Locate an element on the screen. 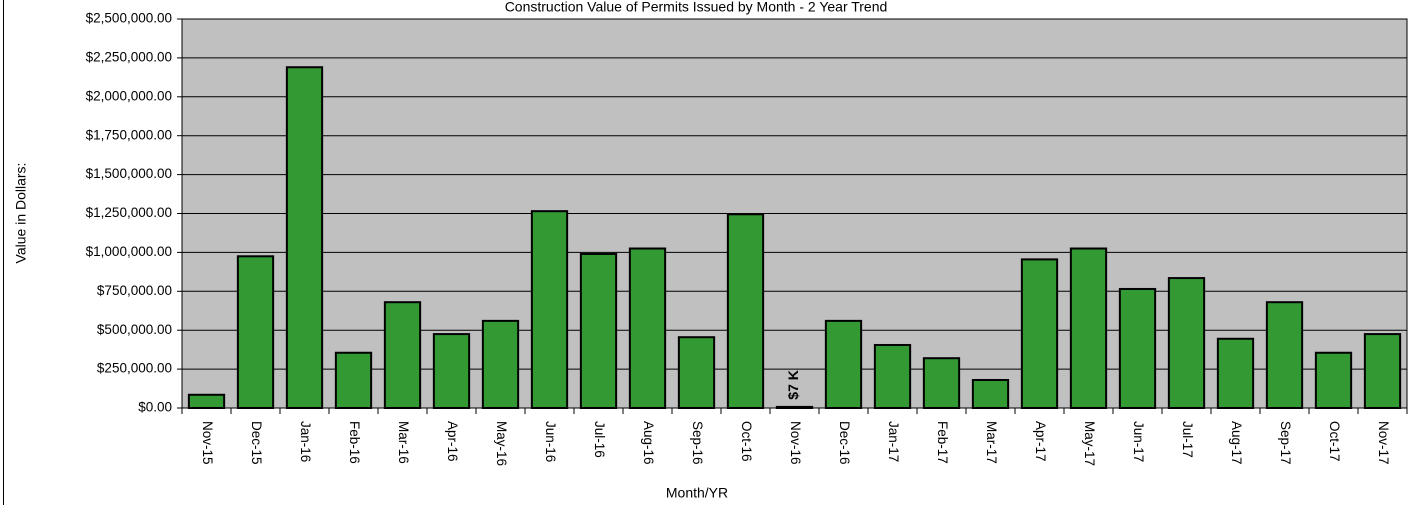  x-tick-label: Feb-16 is located at coordinates (354, 442).